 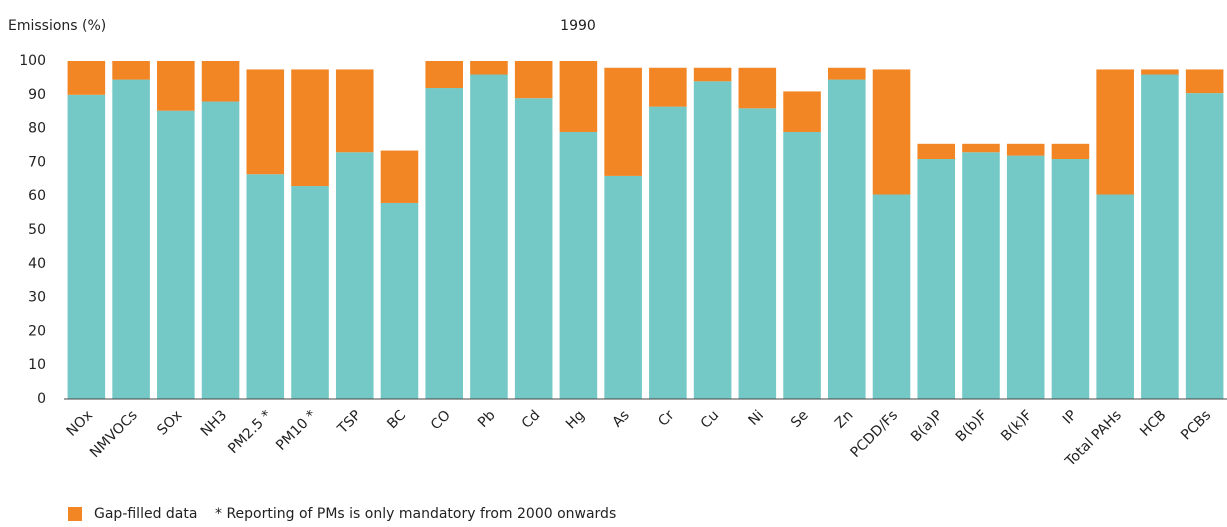 What do you see at coordinates (214, 423) in the screenshot?
I see `x-tick-label: NH3` at bounding box center [214, 423].